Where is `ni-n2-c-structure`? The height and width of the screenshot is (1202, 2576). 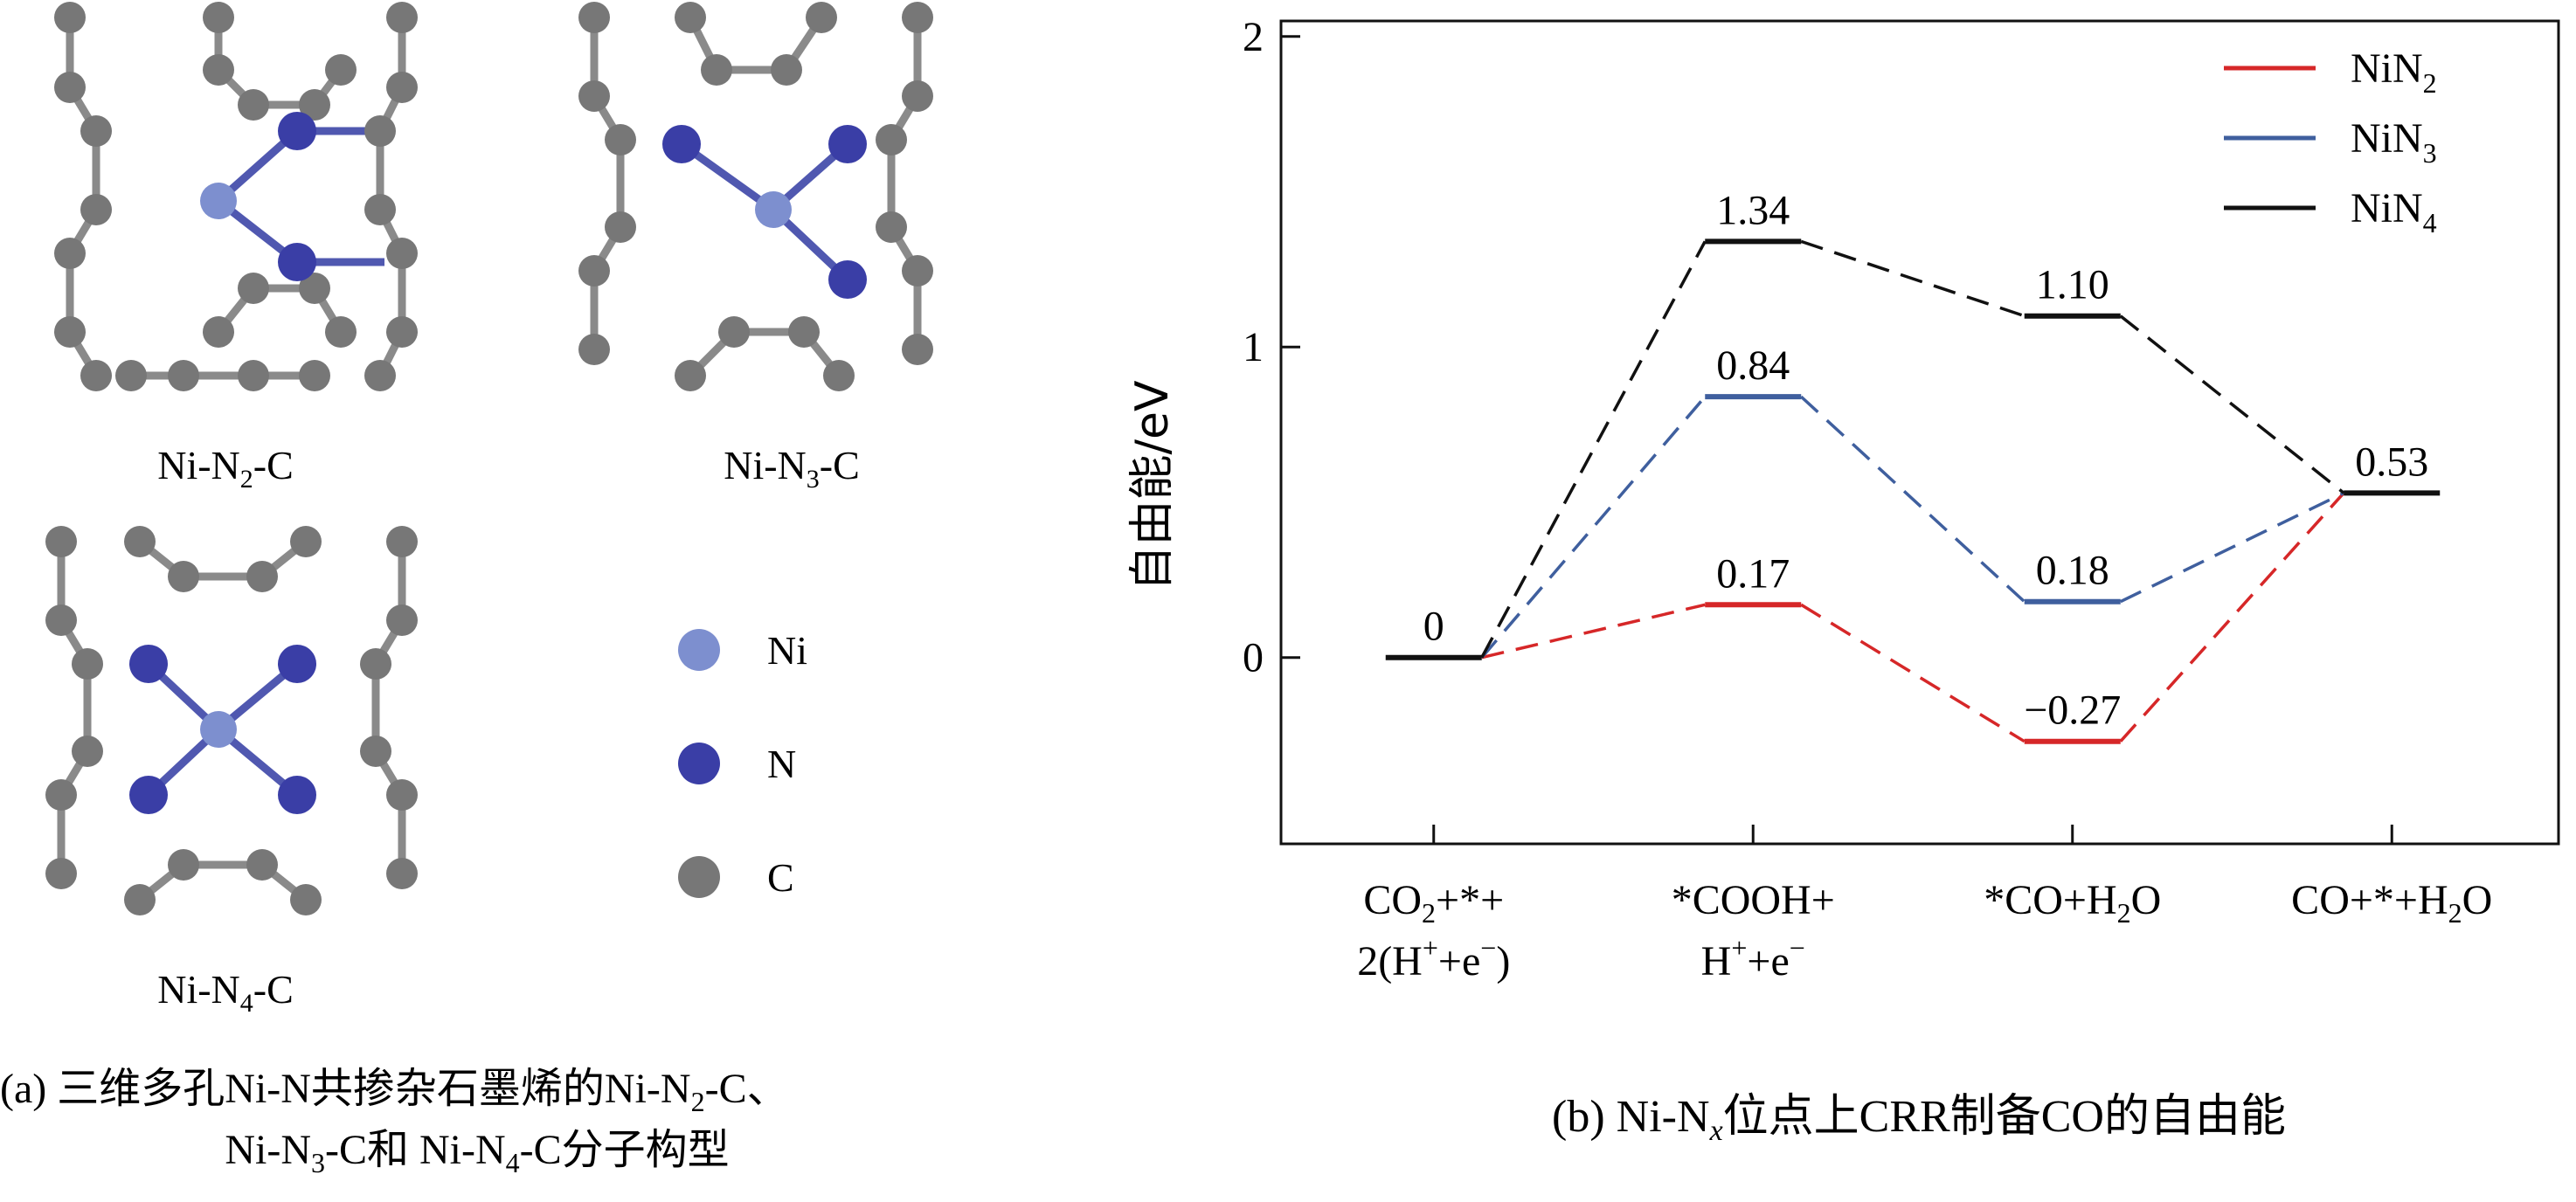 ni-n2-c-structure is located at coordinates (236, 197).